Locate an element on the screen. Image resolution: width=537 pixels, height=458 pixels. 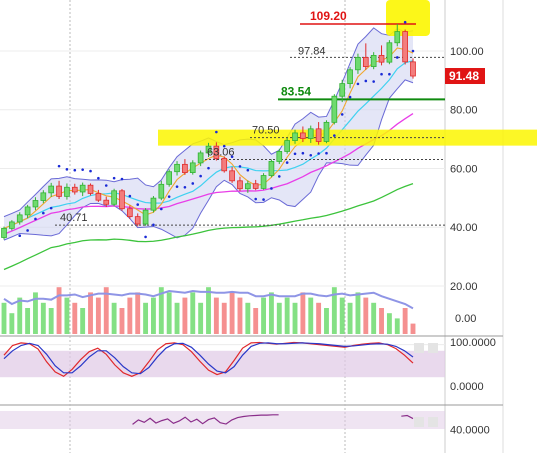
level-40-label: 40.71 is located at coordinates (74, 218).